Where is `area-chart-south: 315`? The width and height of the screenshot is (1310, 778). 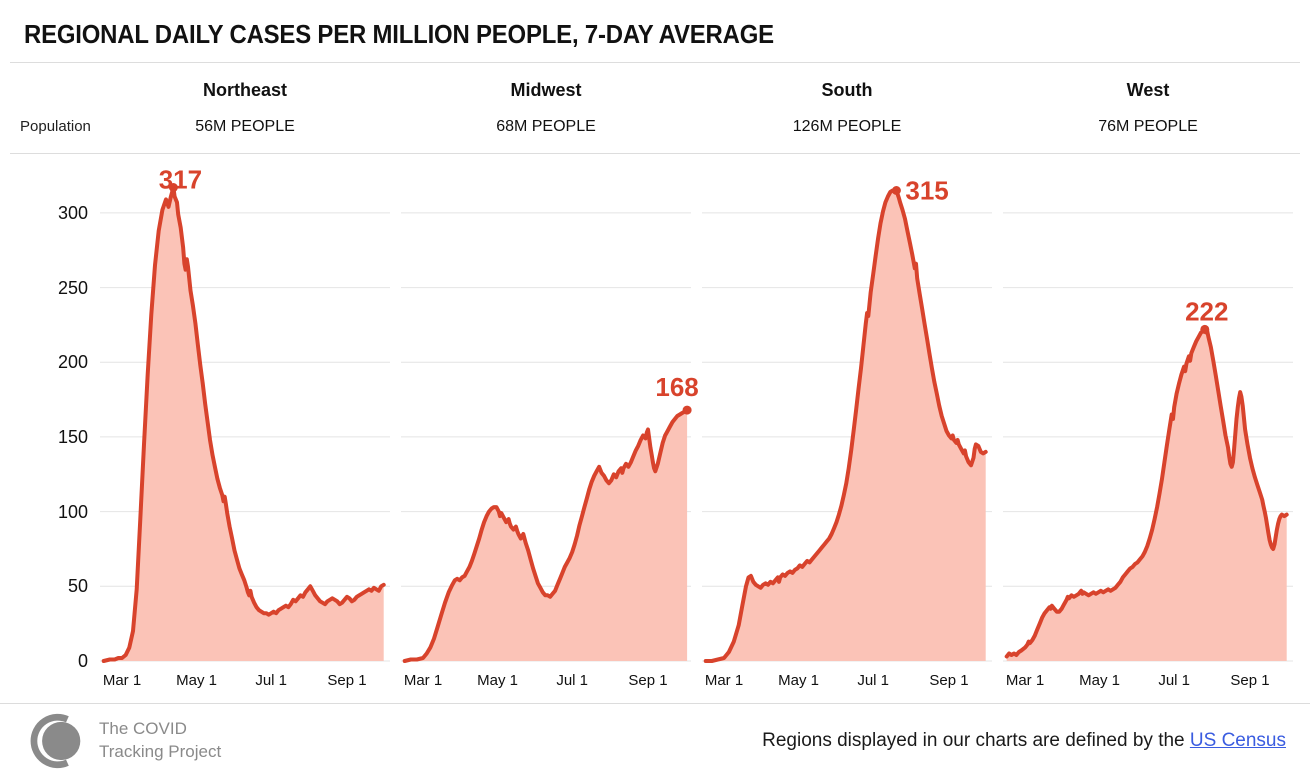 area-chart-south: 315 is located at coordinates (847, 419).